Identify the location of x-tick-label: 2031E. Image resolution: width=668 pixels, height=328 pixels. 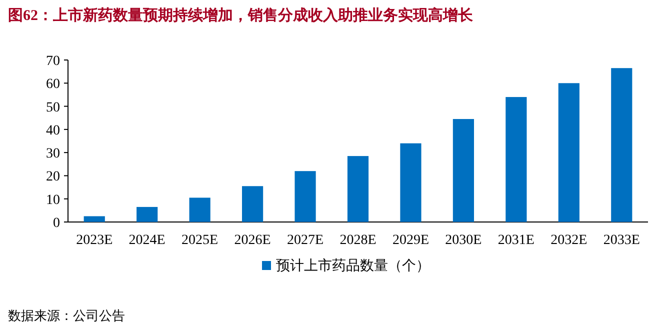
(516, 240).